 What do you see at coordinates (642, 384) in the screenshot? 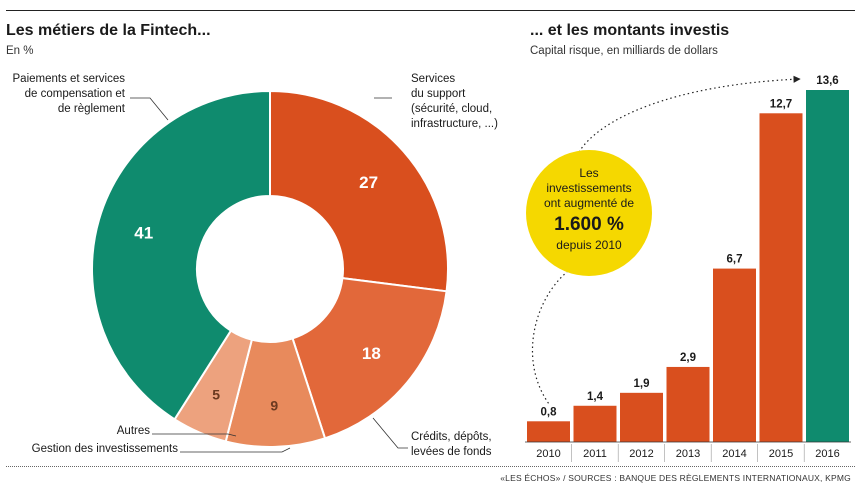
I see `bar-value-label: 1,9` at bounding box center [642, 384].